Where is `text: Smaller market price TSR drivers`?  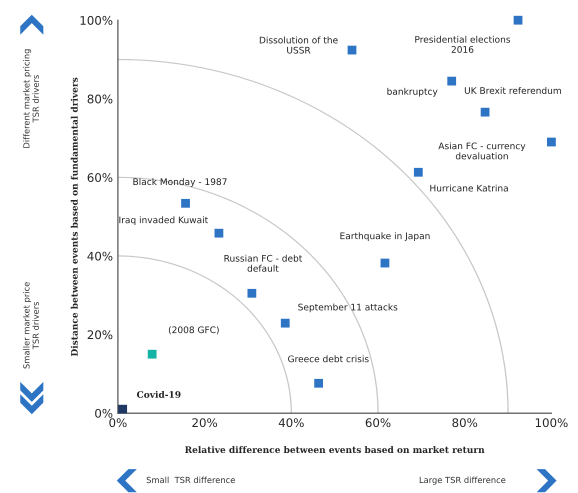 text: Smaller market price TSR drivers is located at coordinates (31, 325).